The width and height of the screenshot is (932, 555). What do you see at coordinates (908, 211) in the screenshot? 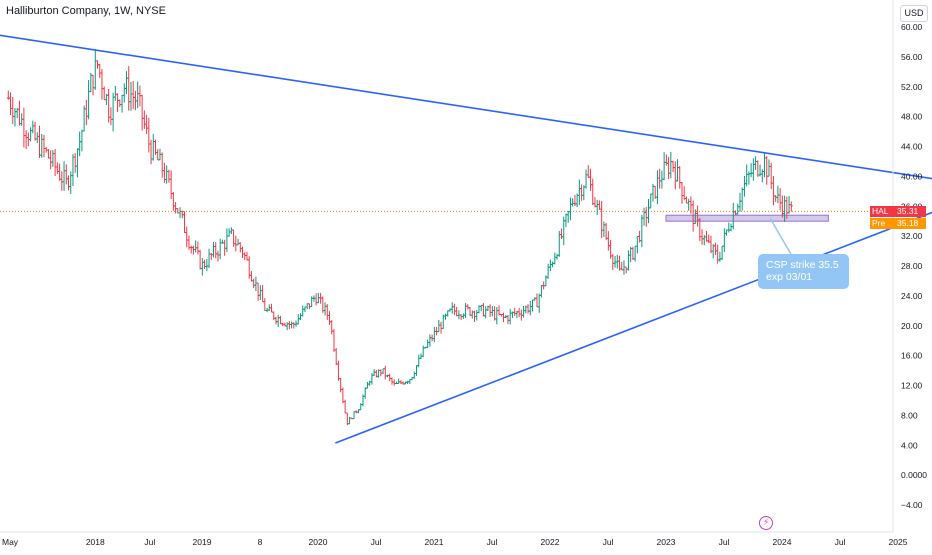
I see `price-tag-hal-value: 35.31` at bounding box center [908, 211].